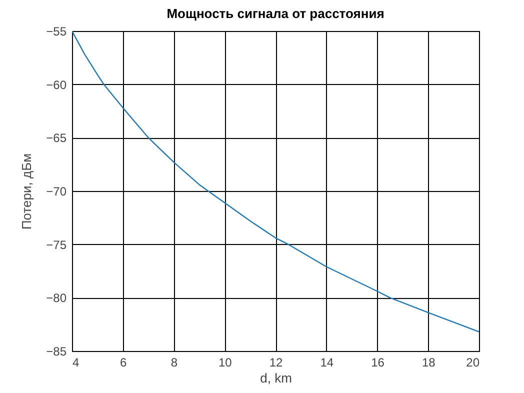  Describe the element at coordinates (327, 363) in the screenshot. I see `x-tick-label: 14` at that location.